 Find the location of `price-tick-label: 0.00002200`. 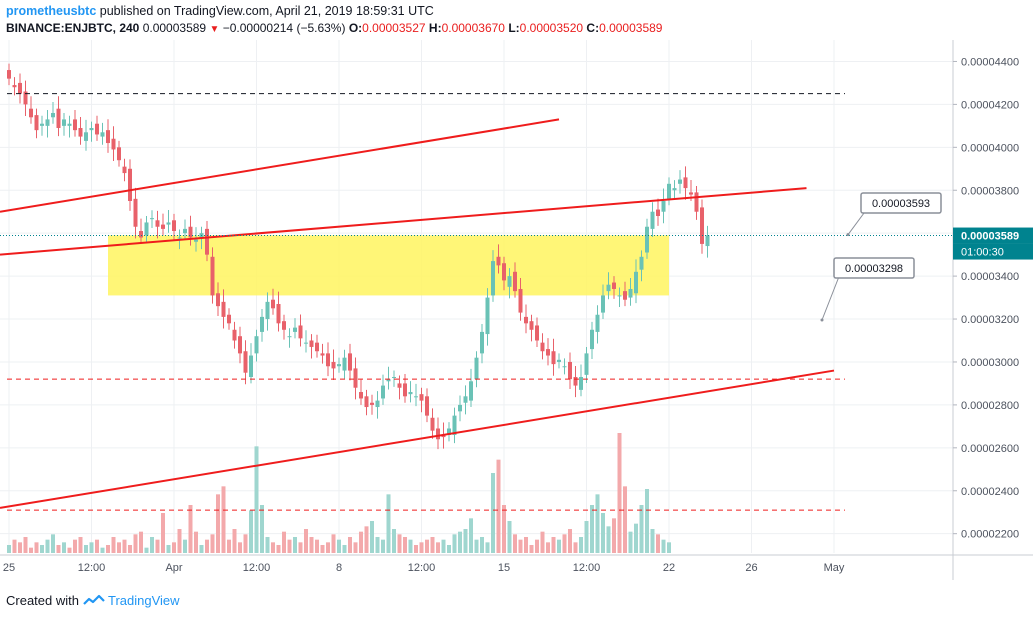

price-tick-label: 0.00002200 is located at coordinates (990, 535).